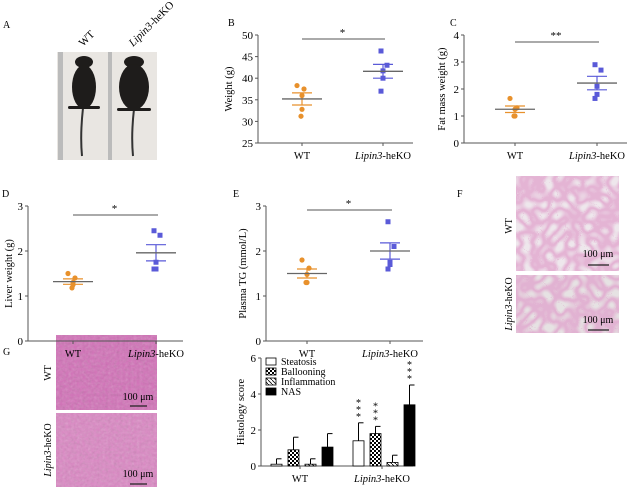 Image resolution: width=640 pixels, height=490 pixels. Describe the element at coordinates (241, 412) in the screenshot. I see `y-axis-label: Histology score` at that location.